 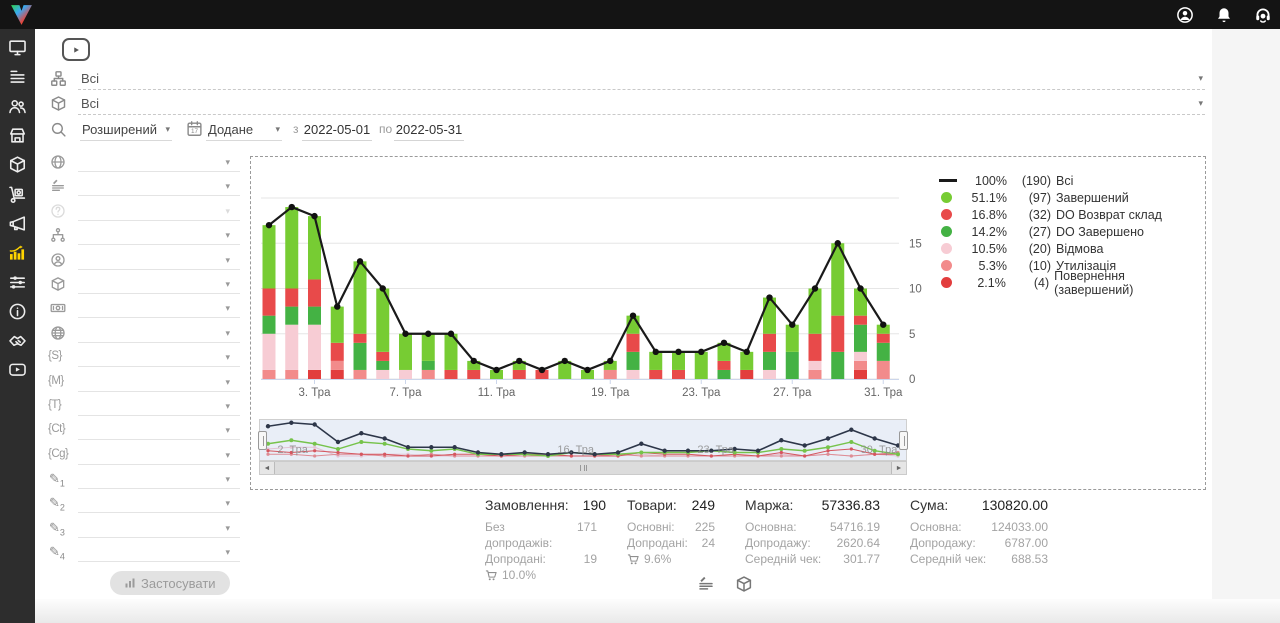 What do you see at coordinates (899, 468) in the screenshot?
I see `scroll-right-icon: ►` at bounding box center [899, 468].